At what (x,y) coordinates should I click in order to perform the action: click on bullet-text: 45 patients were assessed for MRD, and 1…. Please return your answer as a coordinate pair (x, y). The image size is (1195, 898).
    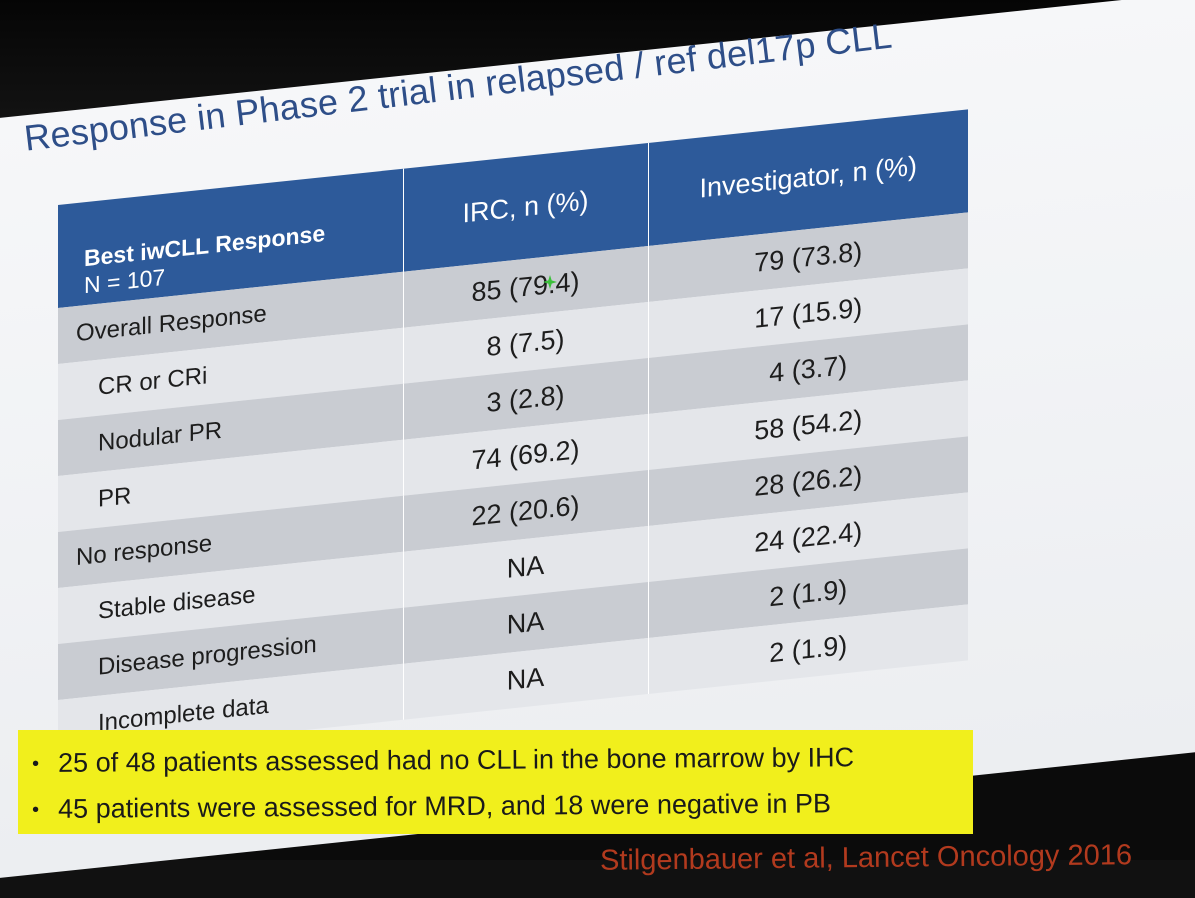
    Looking at the image, I should click on (444, 806).